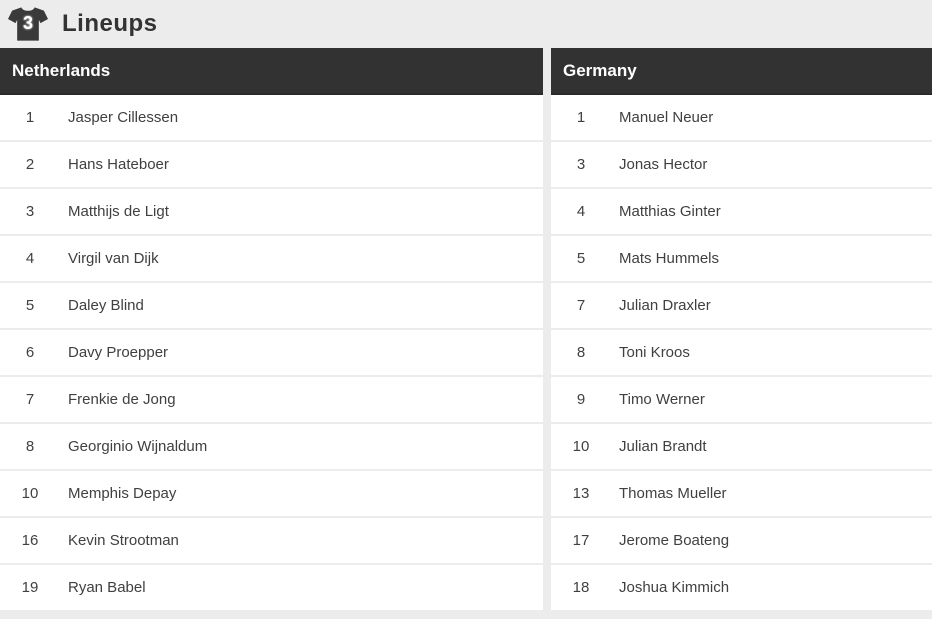 The image size is (932, 619). Describe the element at coordinates (741, 165) in the screenshot. I see `player-row: 3 Jonas Hector` at that location.